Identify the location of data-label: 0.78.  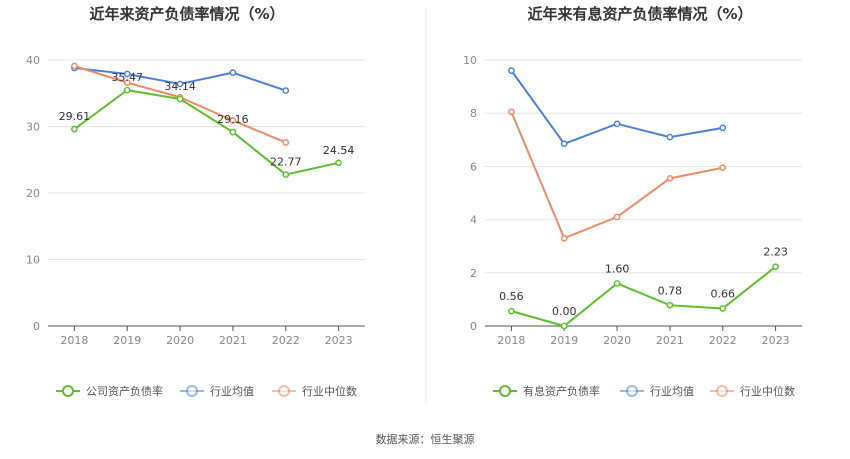
(670, 290).